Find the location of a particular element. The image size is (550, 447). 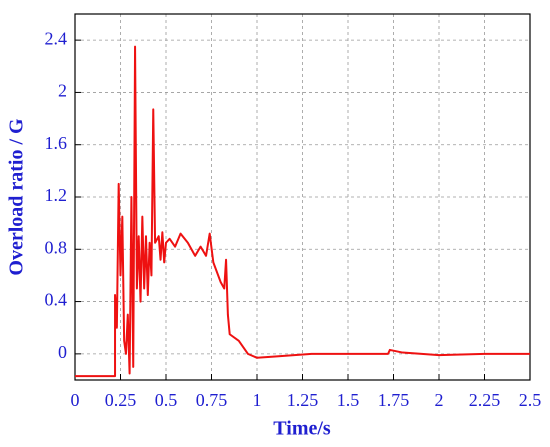

x-tick-label: 0 is located at coordinates (75, 400).